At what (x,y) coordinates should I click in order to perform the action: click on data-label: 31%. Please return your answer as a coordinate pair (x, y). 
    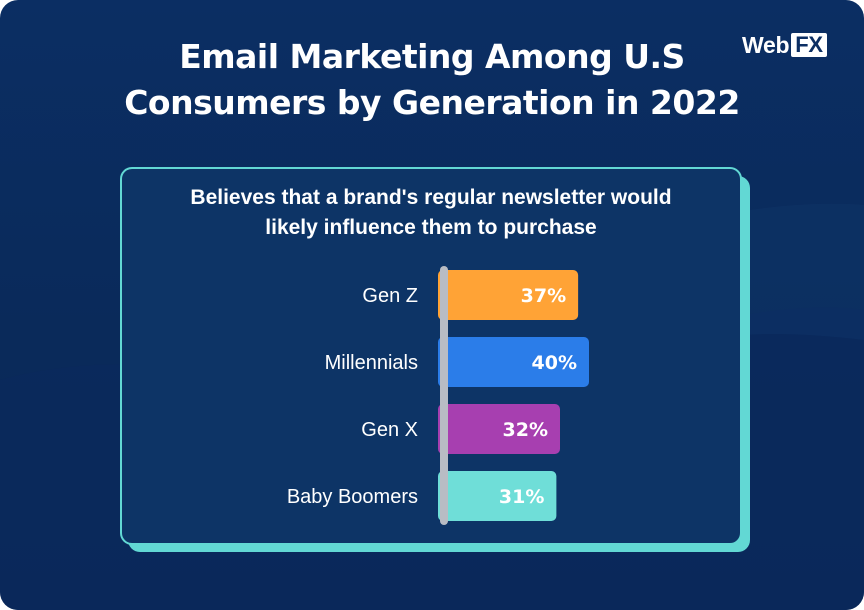
    Looking at the image, I should click on (521, 497).